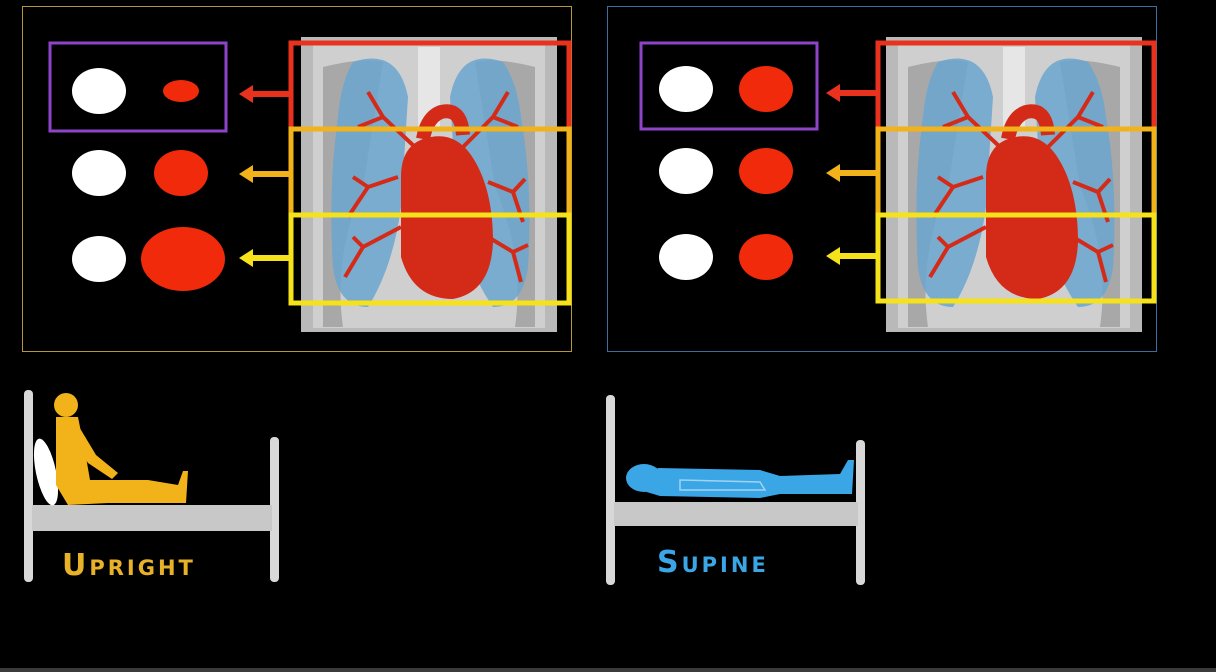  I want to click on pillow-icon, so click(46, 472).